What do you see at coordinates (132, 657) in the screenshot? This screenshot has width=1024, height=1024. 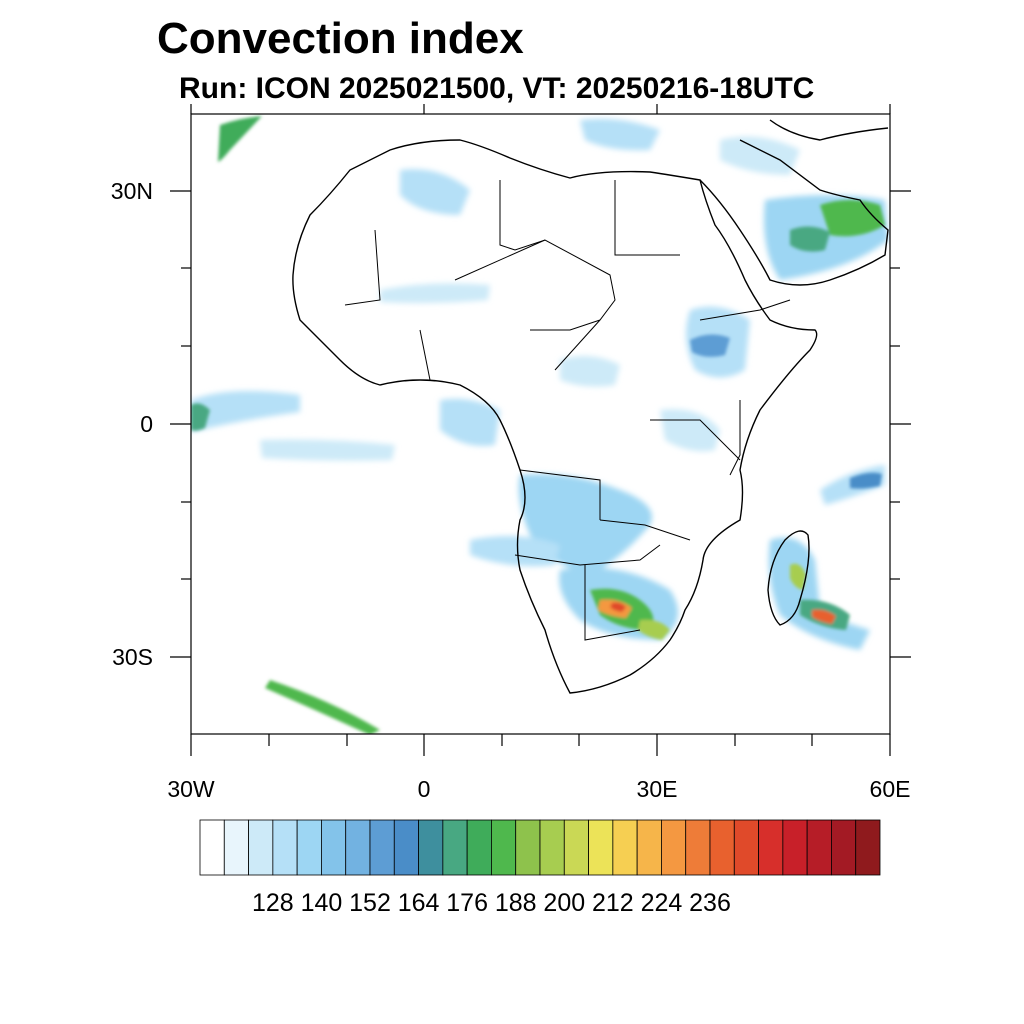 I see `lat-label: 30S` at bounding box center [132, 657].